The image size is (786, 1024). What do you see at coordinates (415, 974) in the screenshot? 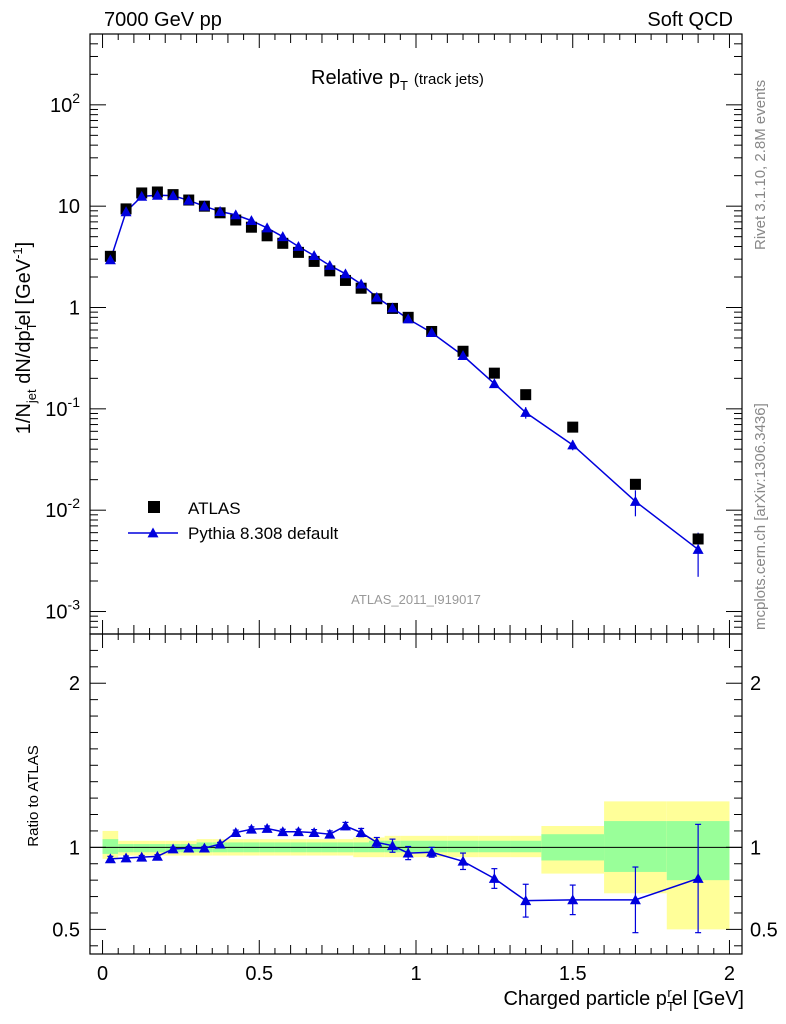
I see `x-tick-label: 1` at bounding box center [415, 974].